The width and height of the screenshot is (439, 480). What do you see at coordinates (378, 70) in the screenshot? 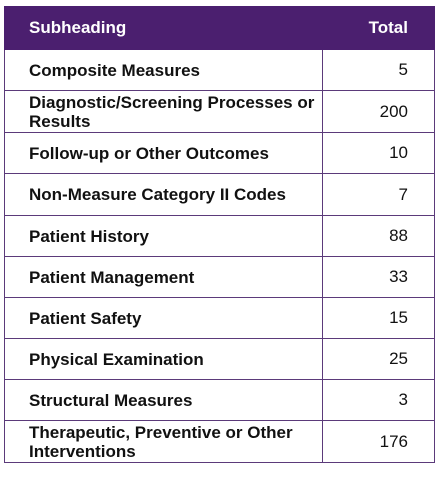
I see `row-total: 5` at bounding box center [378, 70].